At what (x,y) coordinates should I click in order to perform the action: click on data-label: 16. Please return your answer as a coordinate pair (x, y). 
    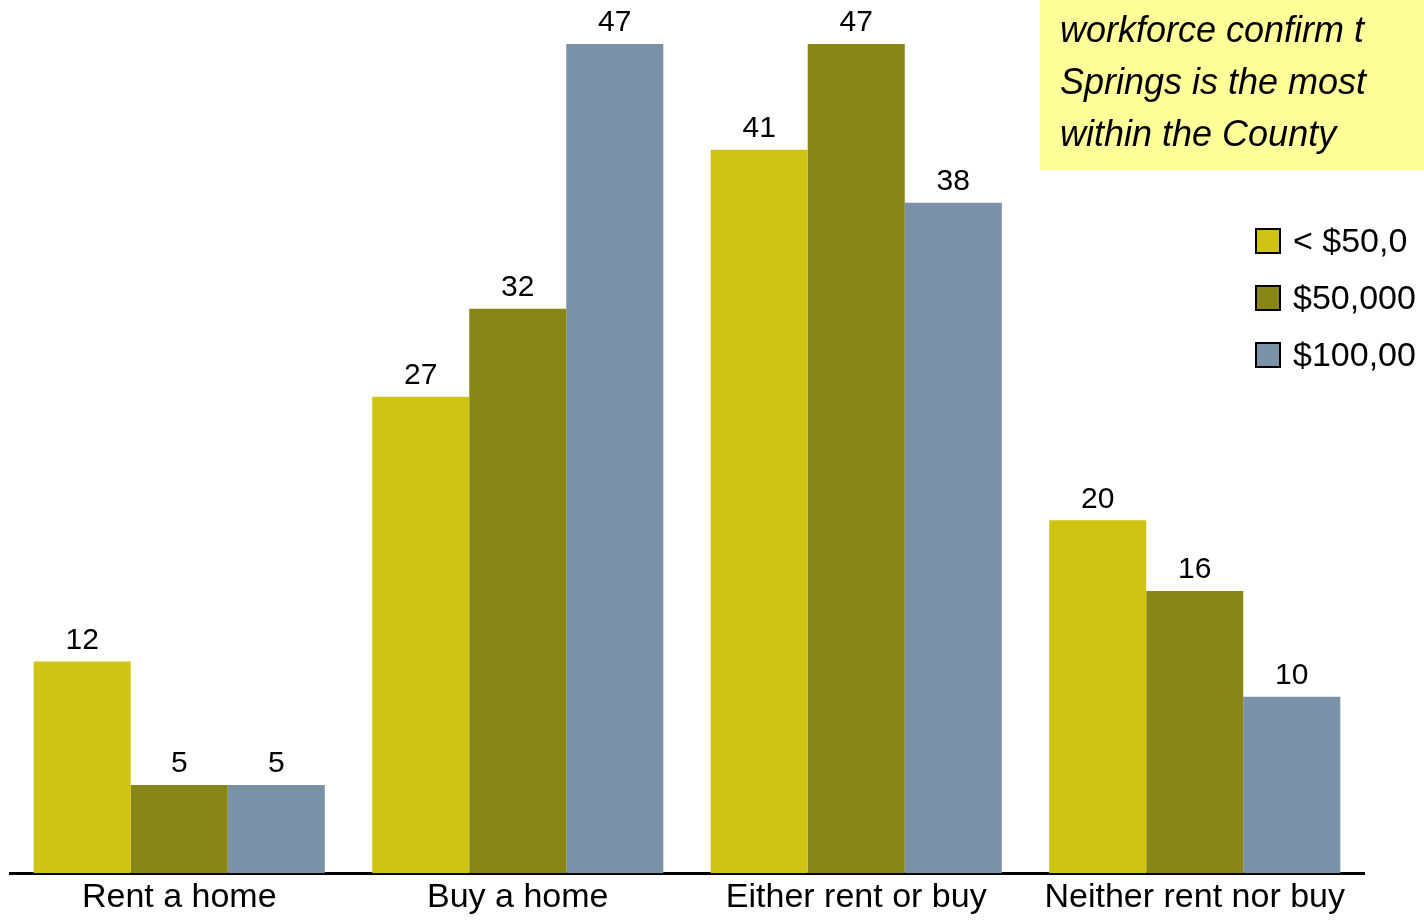
    Looking at the image, I should click on (1195, 568).